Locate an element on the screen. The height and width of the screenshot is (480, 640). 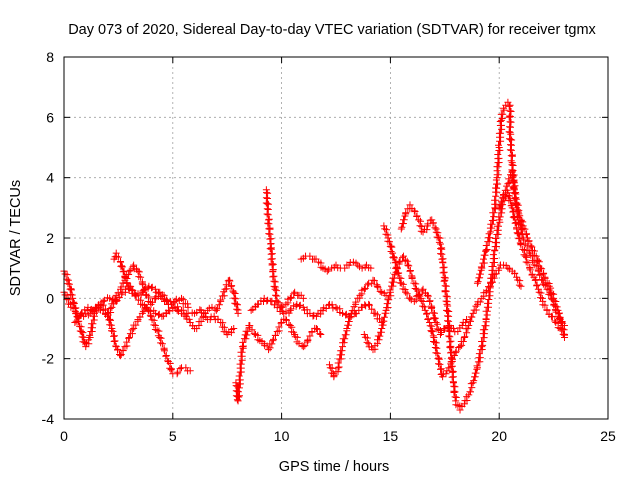
x-tick-label: 10 is located at coordinates (282, 436).